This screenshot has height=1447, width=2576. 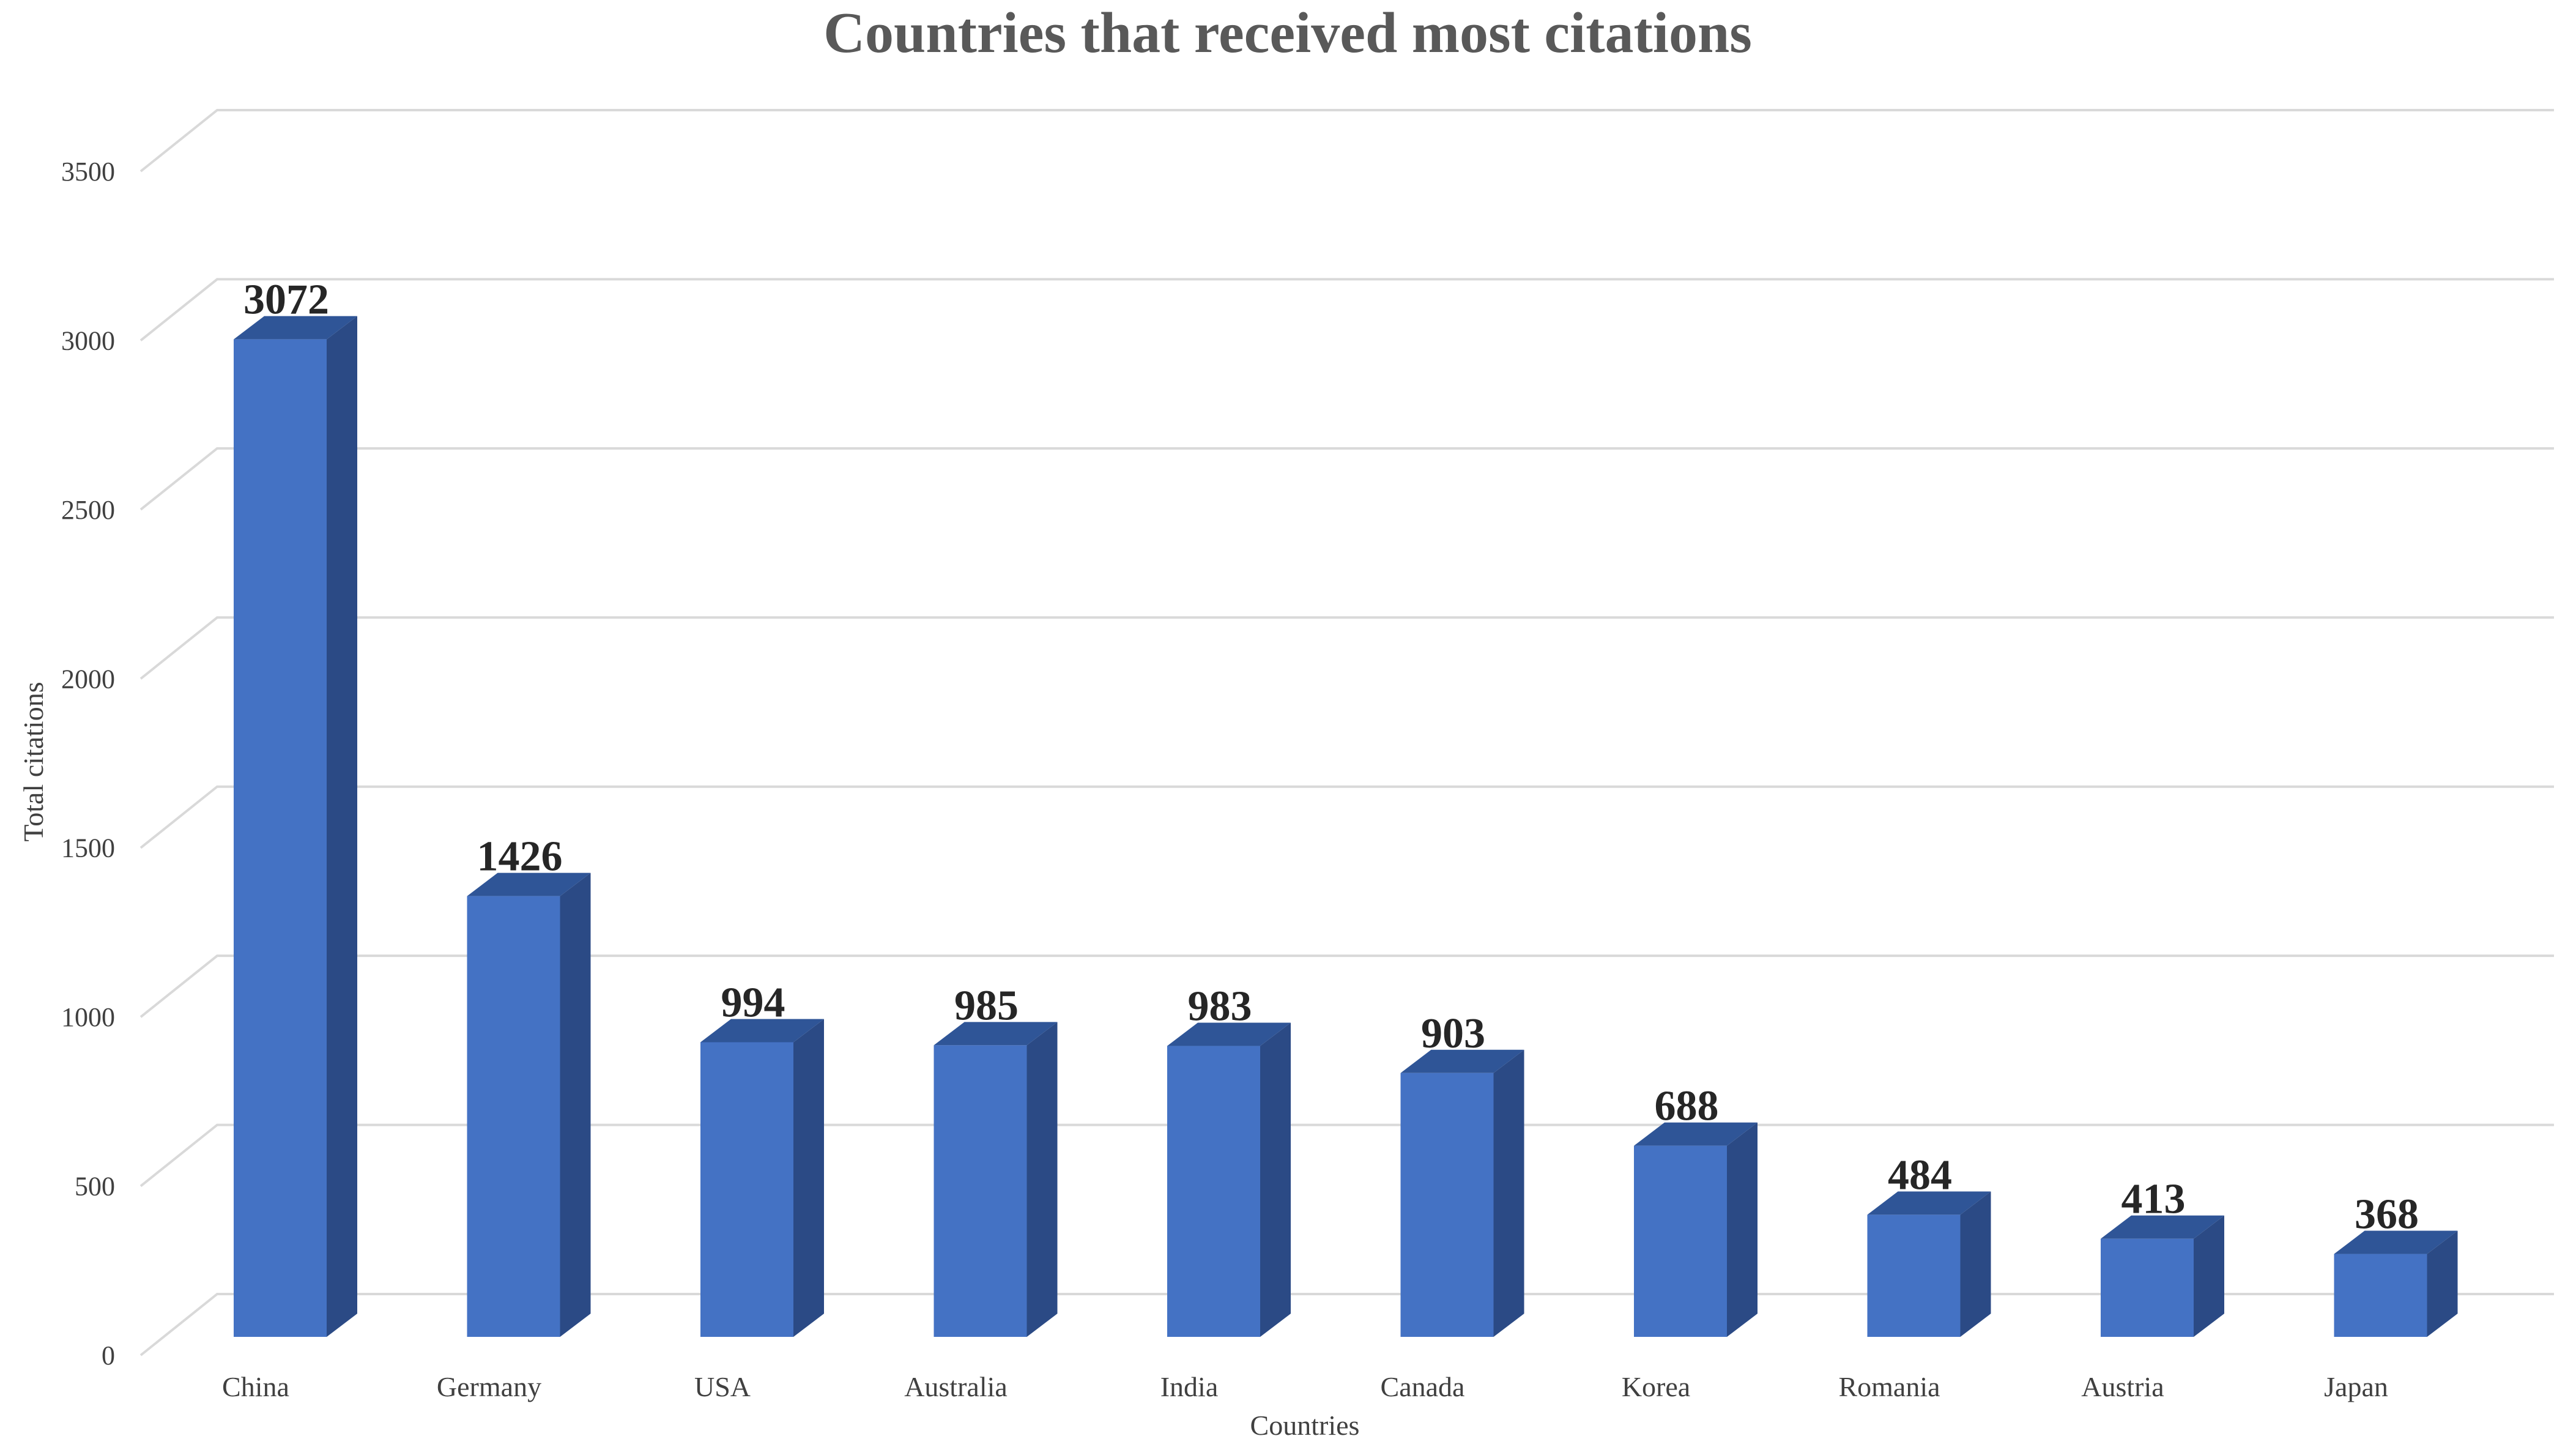 What do you see at coordinates (1920, 1175) in the screenshot?
I see `data-label: 484` at bounding box center [1920, 1175].